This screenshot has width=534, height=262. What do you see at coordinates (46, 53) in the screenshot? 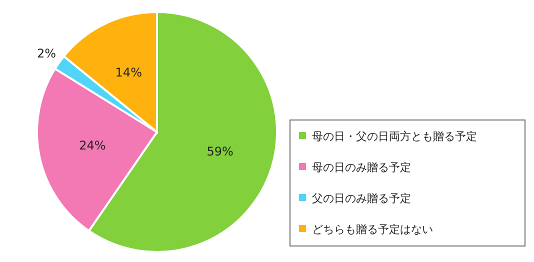
I see `data-label: 2%` at bounding box center [46, 53].